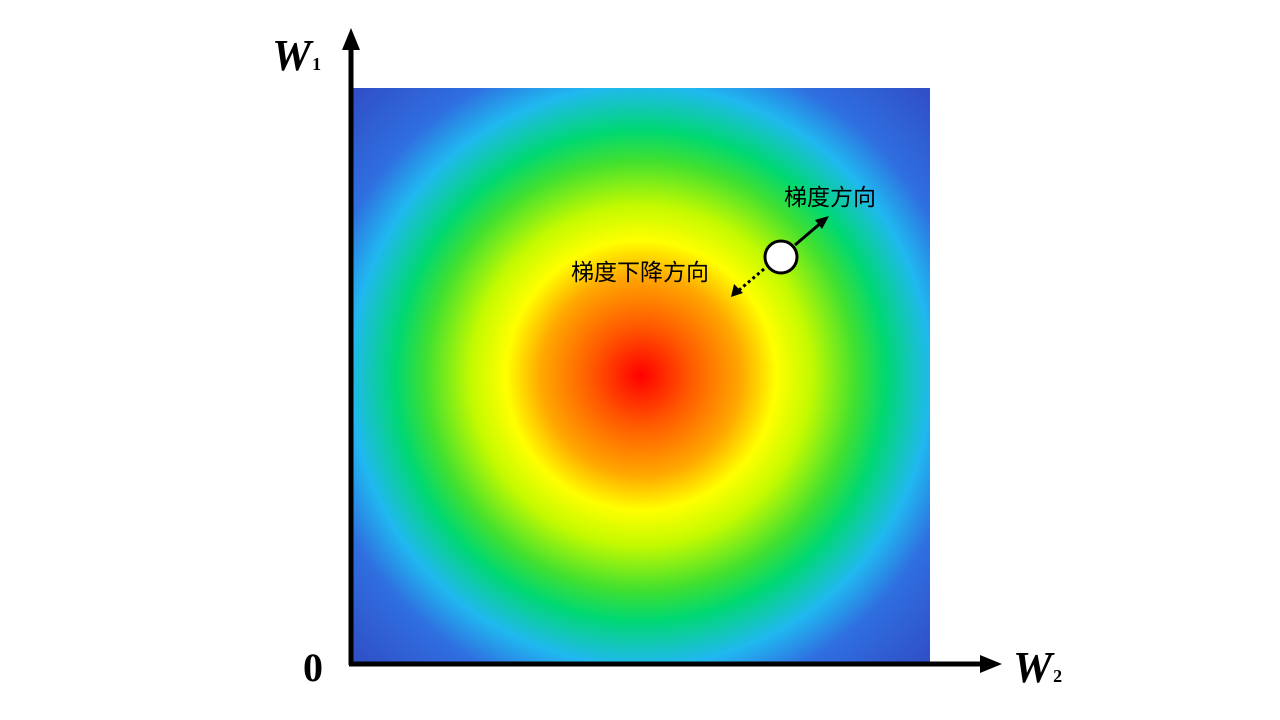 The image size is (1280, 720). I want to click on x-axis-subscript: 2, so click(1058, 676).